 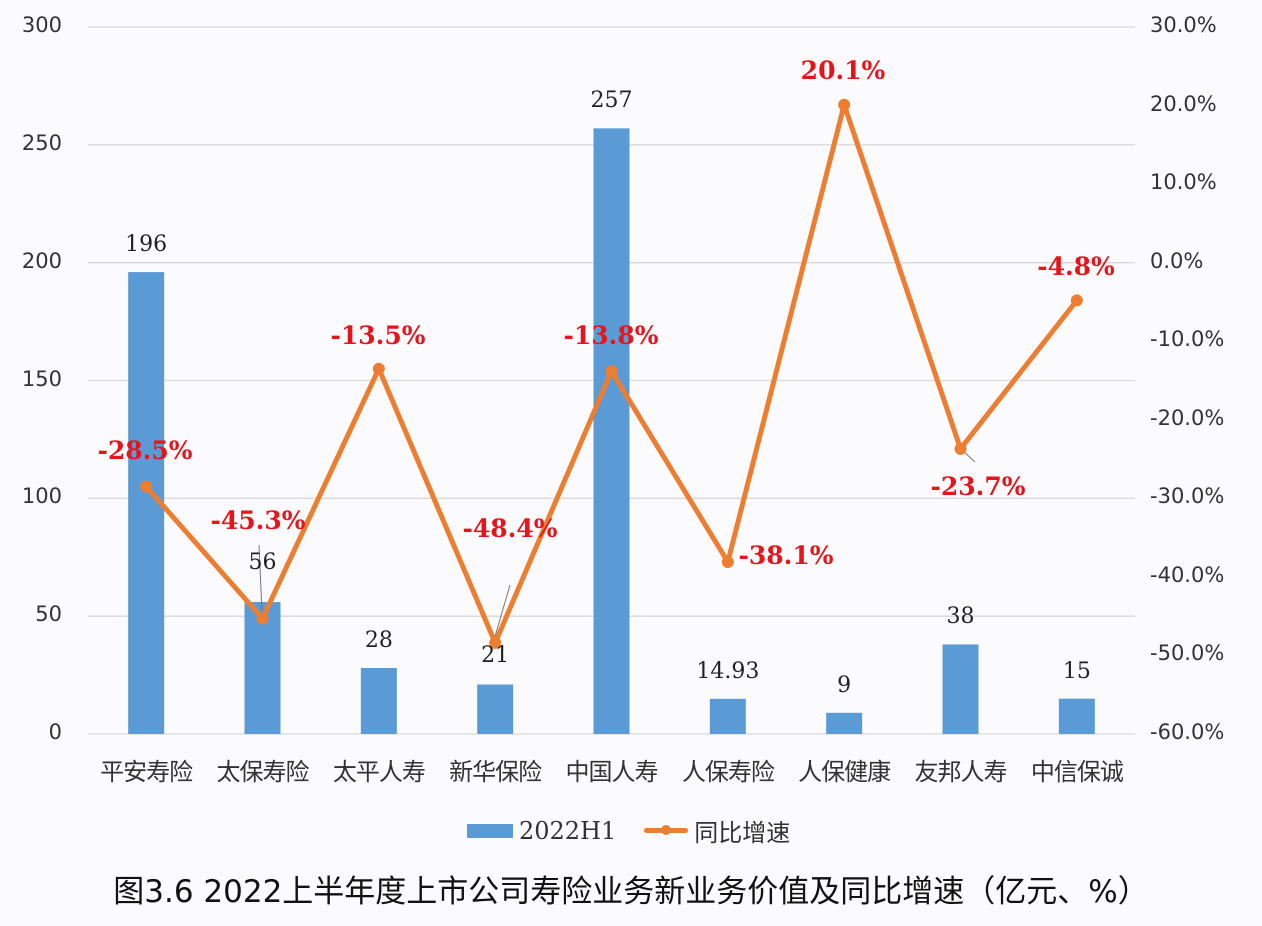 What do you see at coordinates (41, 496) in the screenshot?
I see `left-axis-tick: 100` at bounding box center [41, 496].